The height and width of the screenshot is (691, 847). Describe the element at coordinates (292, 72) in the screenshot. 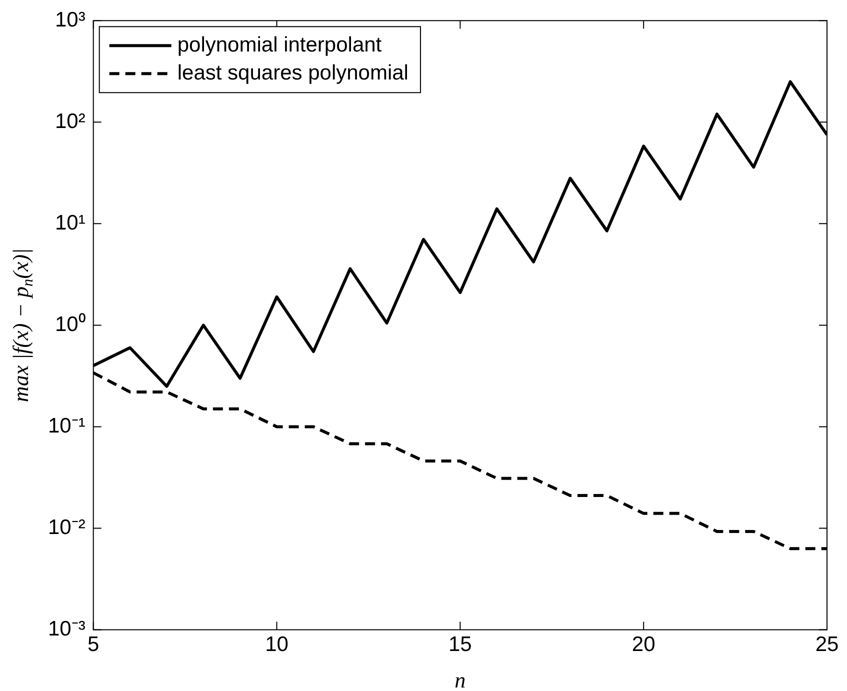

I see `legend-label: least squares polynomial` at that location.